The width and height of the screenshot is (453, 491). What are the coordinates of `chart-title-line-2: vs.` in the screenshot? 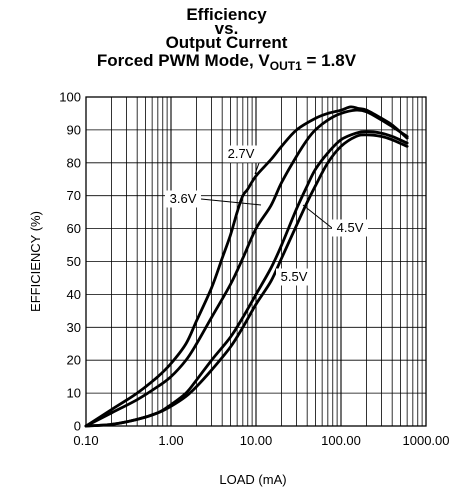 It's located at (226, 28).